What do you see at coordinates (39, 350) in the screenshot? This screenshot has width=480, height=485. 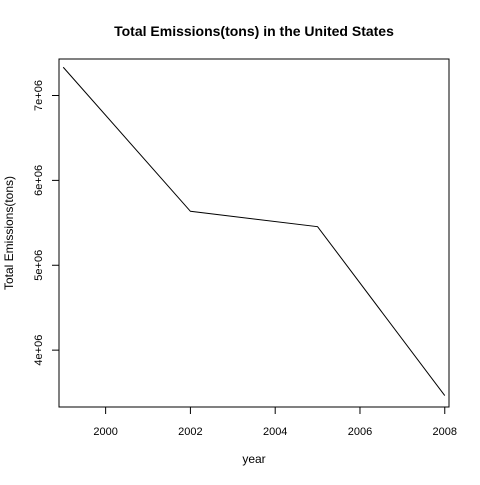 I see `y-tick-label: 4e+06` at bounding box center [39, 350].